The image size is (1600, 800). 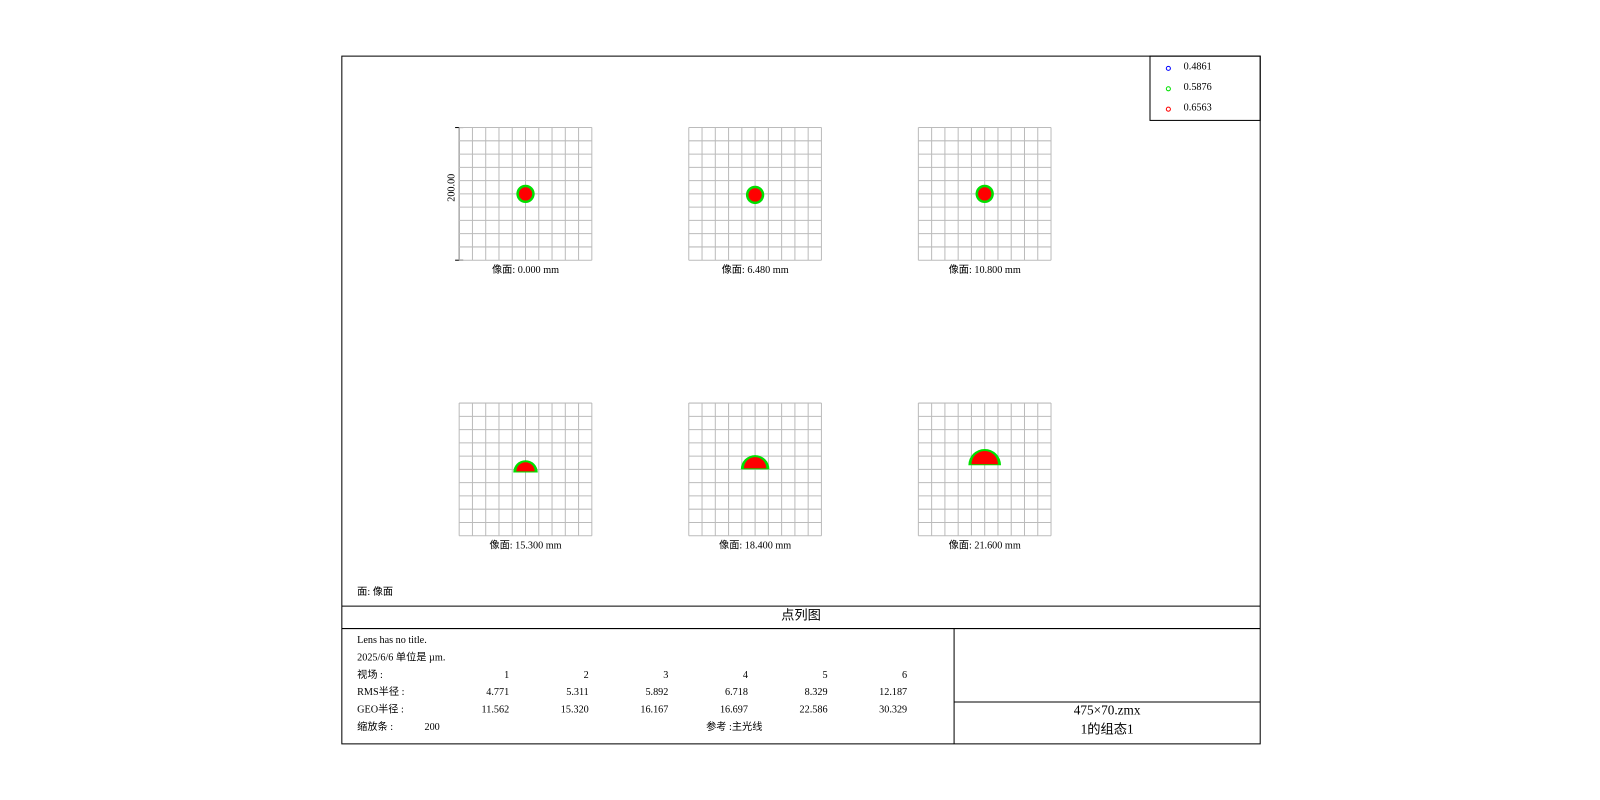 I want to click on row-label: GEO半径 :, so click(x=380, y=709).